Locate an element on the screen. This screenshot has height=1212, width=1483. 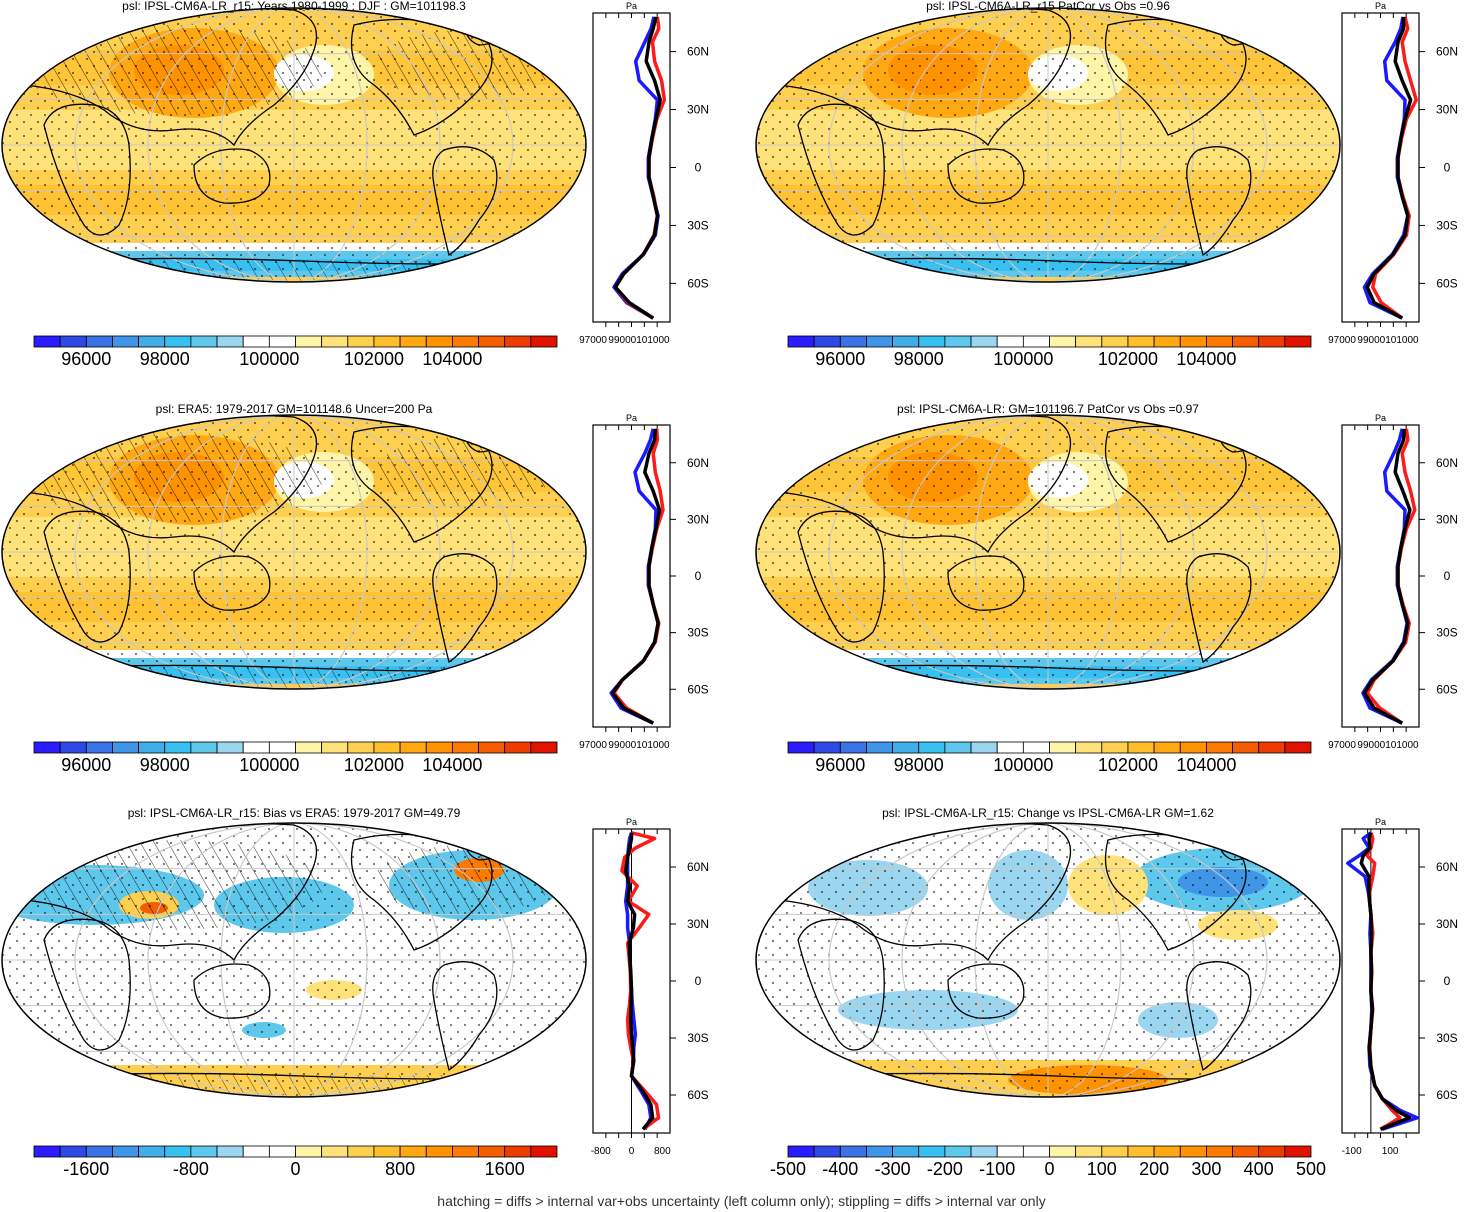
hatching-america is located at coordinates (464, 65).